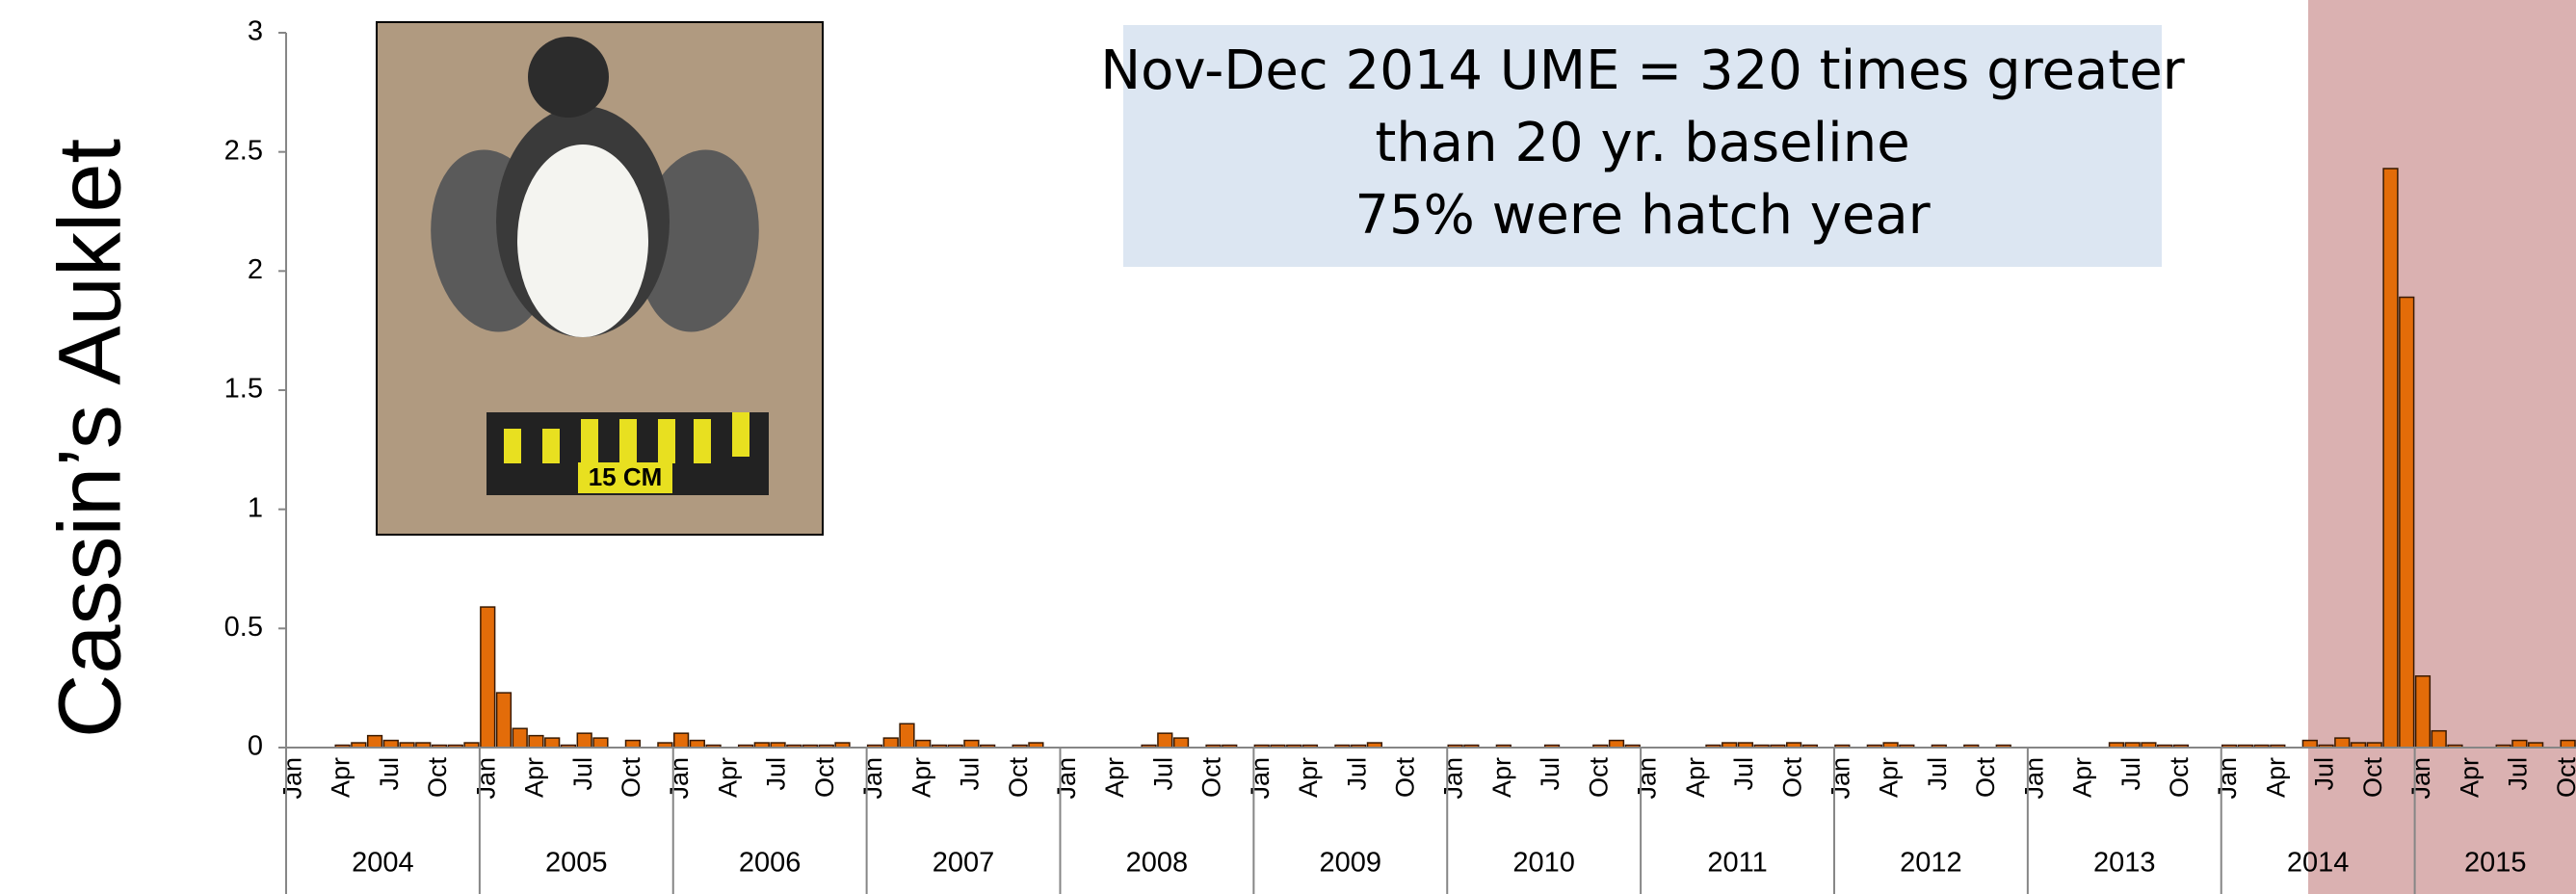 This screenshot has width=2576, height=894. What do you see at coordinates (243, 627) in the screenshot?
I see `y-tick-label: 0.5` at bounding box center [243, 627].